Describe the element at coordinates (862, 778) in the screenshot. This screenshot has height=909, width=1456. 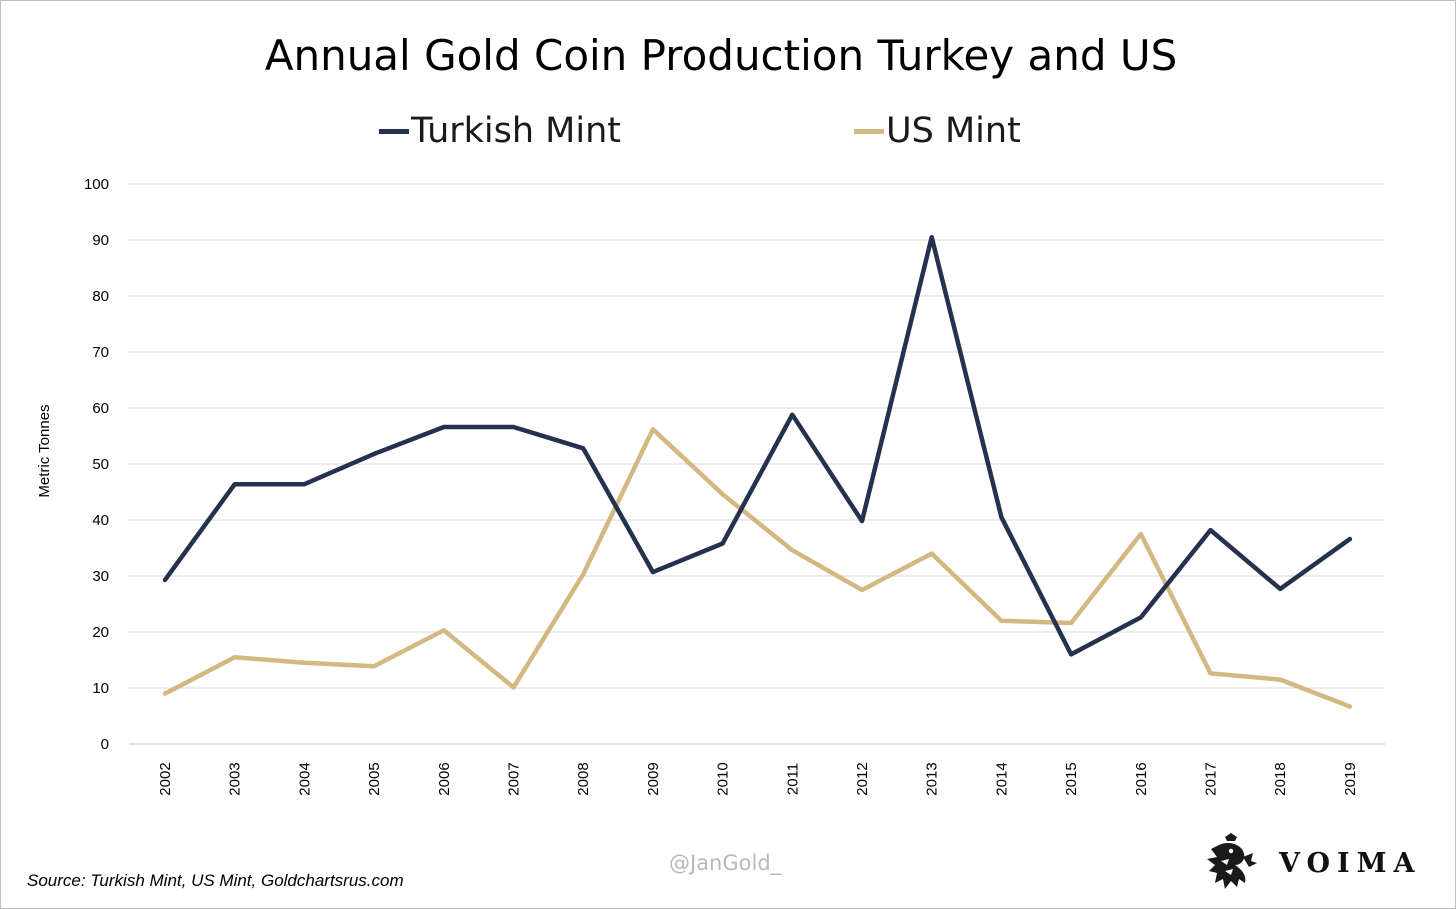
I see `x-tick-label: 2012` at that location.